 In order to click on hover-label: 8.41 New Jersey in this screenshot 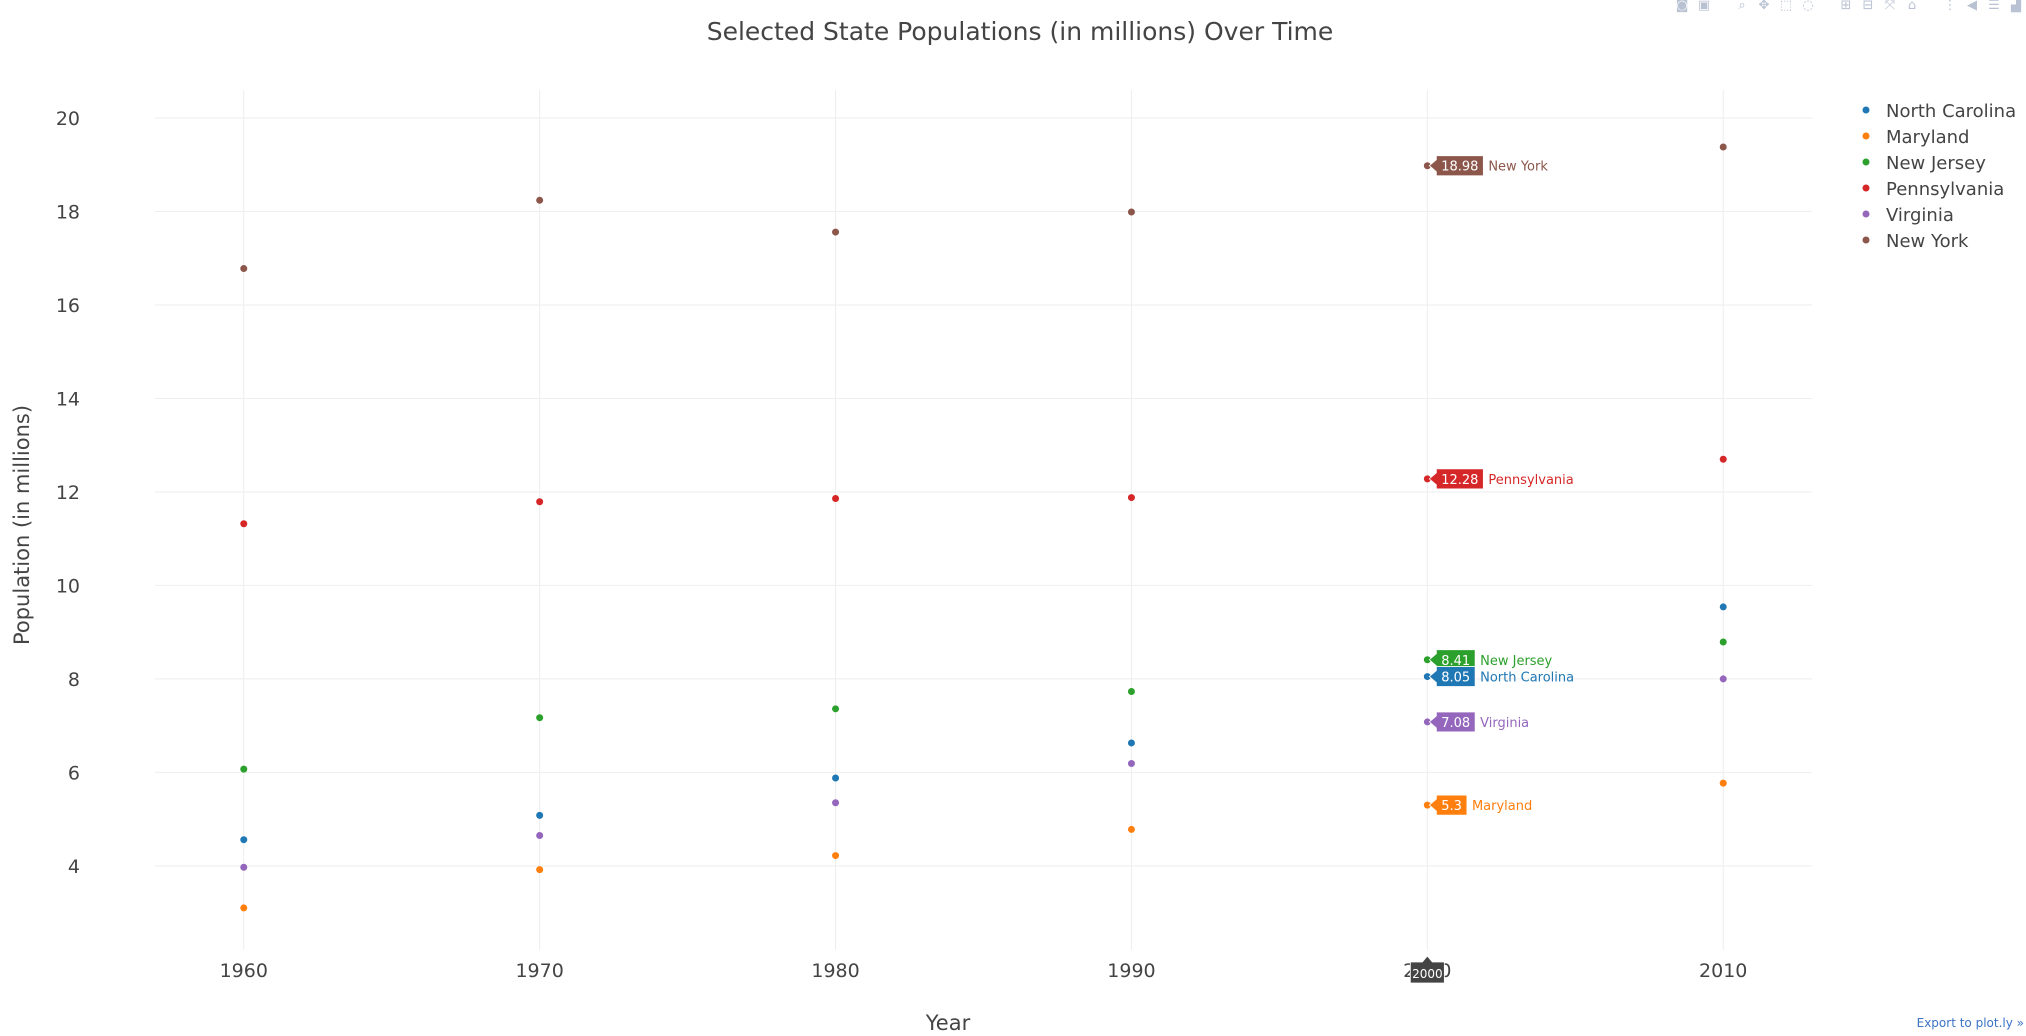, I will do `click(1490, 660)`.